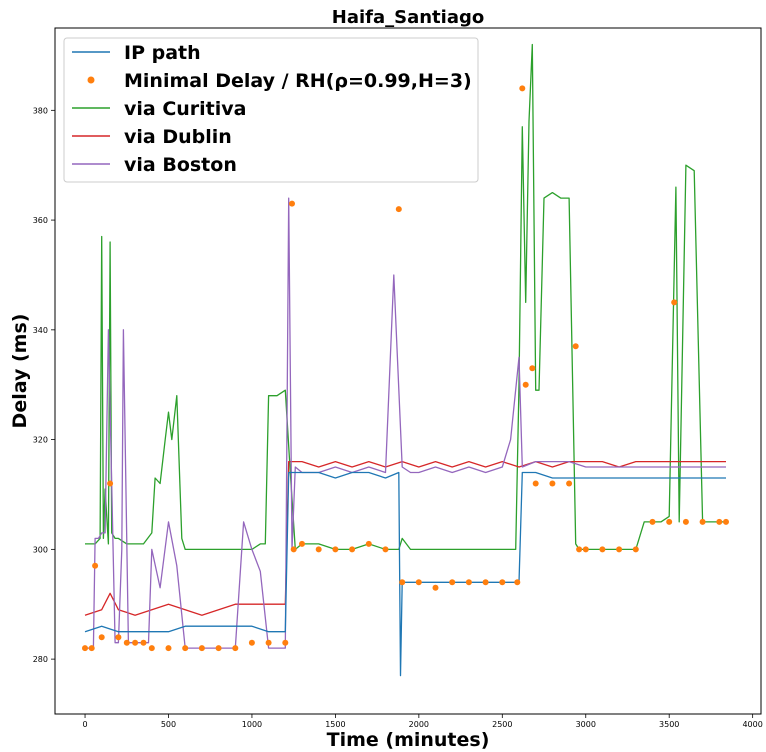 The width and height of the screenshot is (766, 752). Describe the element at coordinates (84, 724) in the screenshot. I see `x-tick-label: 0` at that location.